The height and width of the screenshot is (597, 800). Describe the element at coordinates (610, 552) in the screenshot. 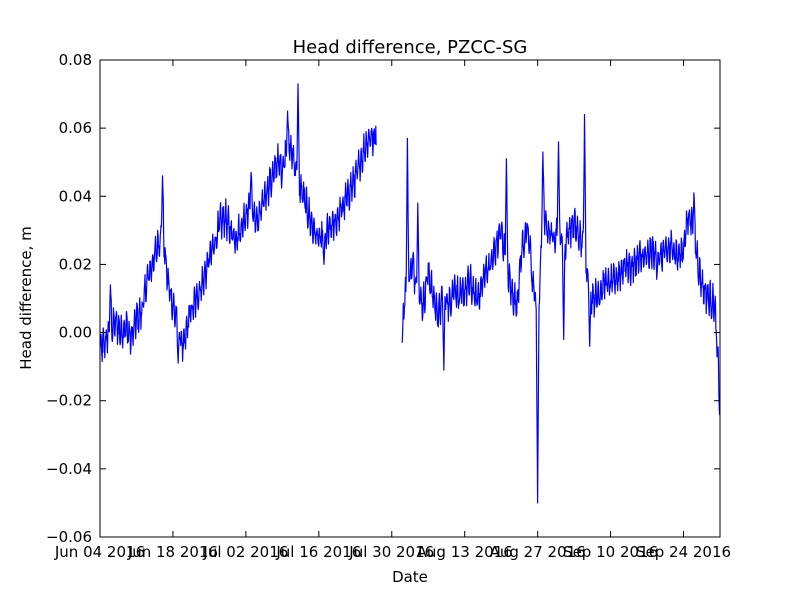

I see `x-tick-label: Sep 10 2016` at that location.